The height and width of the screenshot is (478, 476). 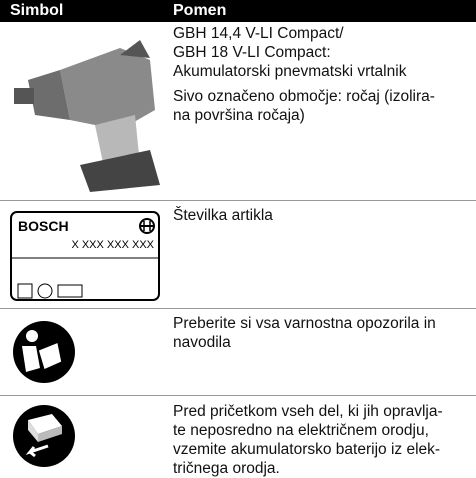 What do you see at coordinates (43, 226) in the screenshot?
I see `label-brand: BOSCH` at bounding box center [43, 226].